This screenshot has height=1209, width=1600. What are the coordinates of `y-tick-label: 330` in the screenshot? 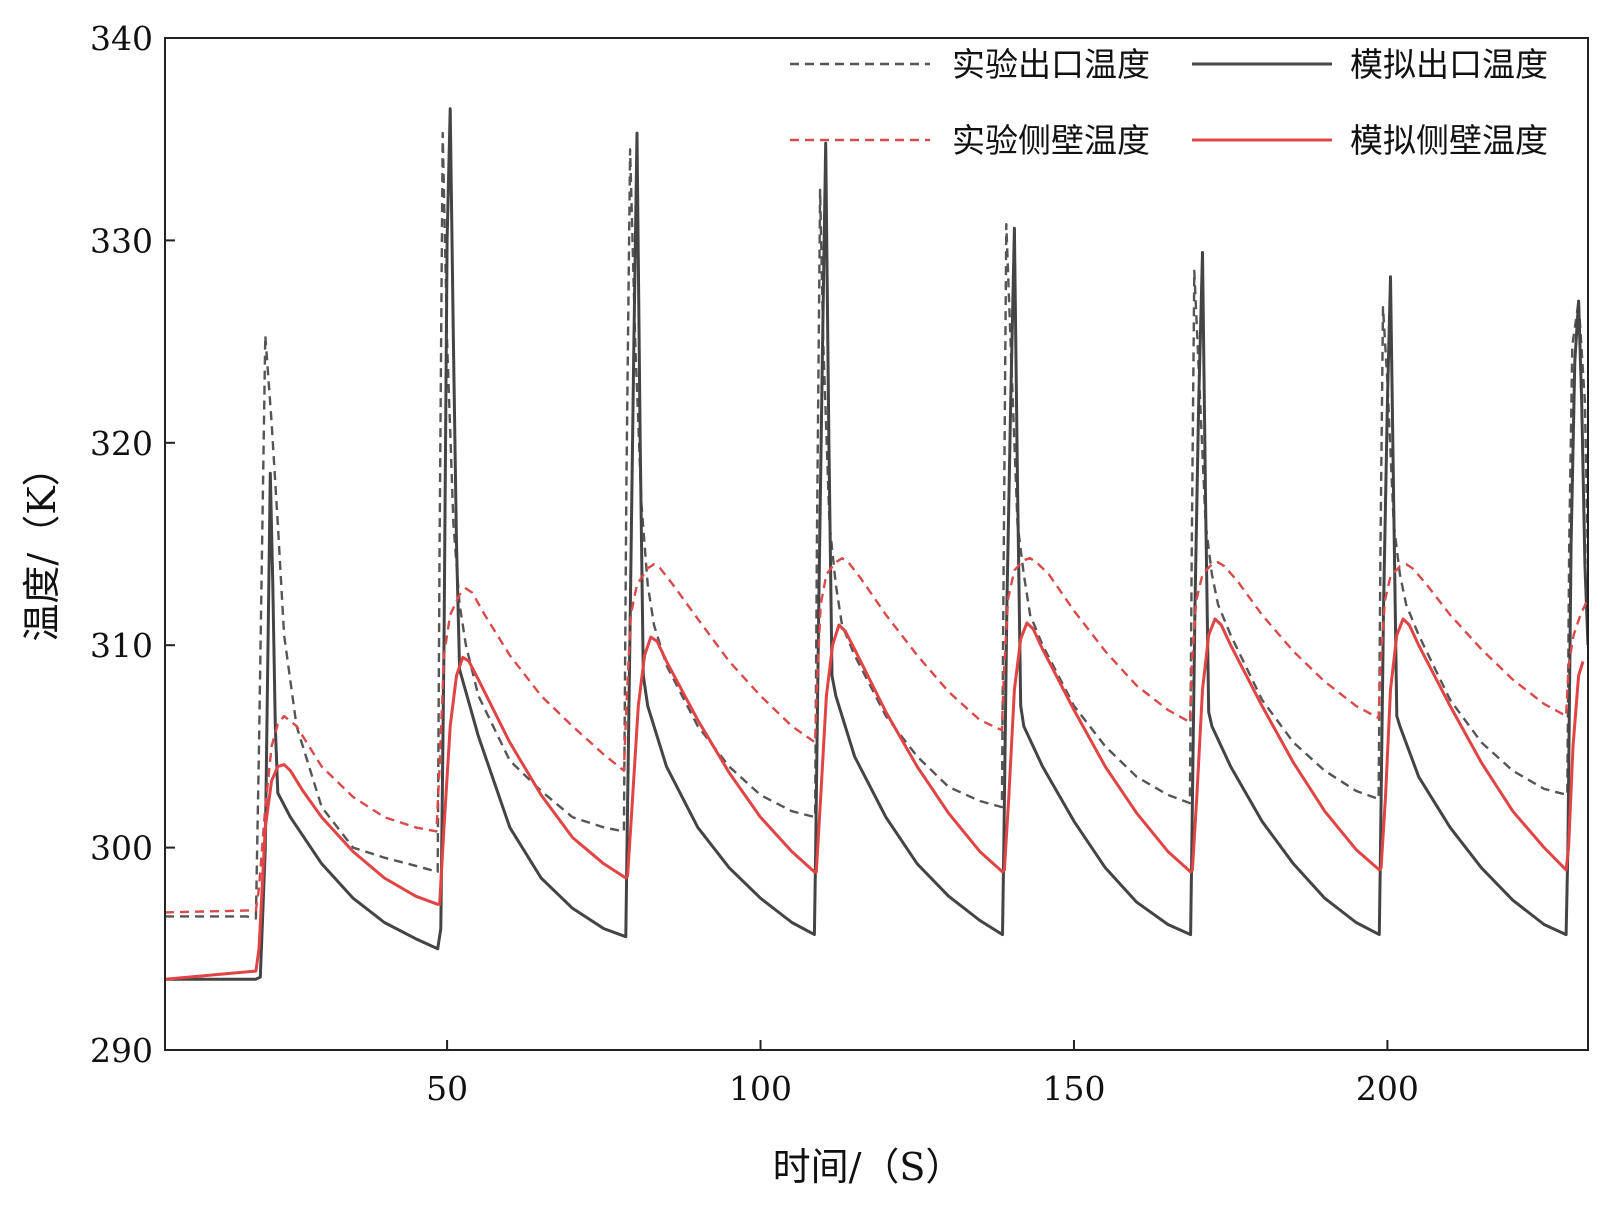 It's located at (121, 240).